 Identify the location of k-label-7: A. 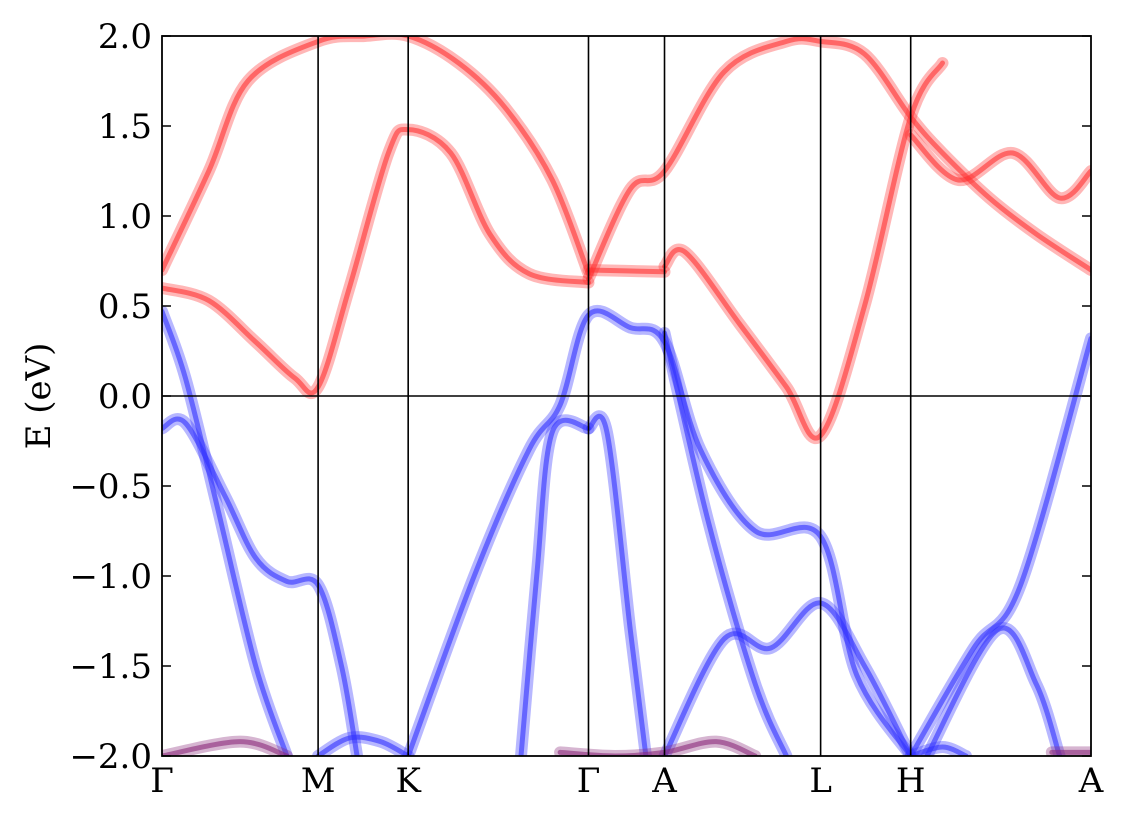
(1091, 781).